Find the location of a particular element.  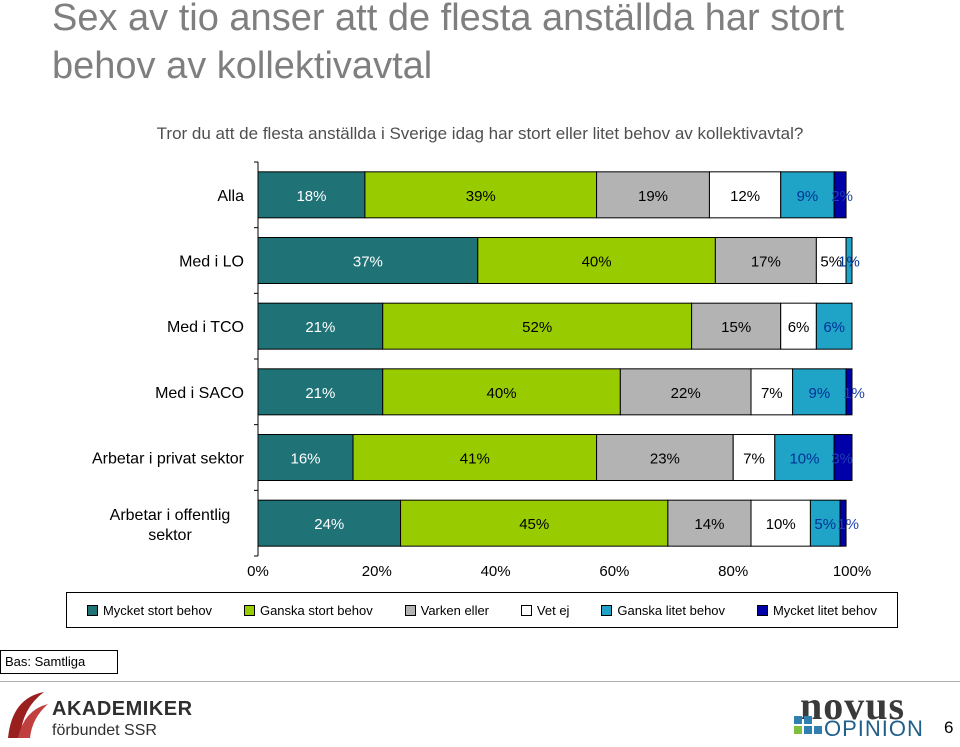

data-label: 15% is located at coordinates (736, 327).